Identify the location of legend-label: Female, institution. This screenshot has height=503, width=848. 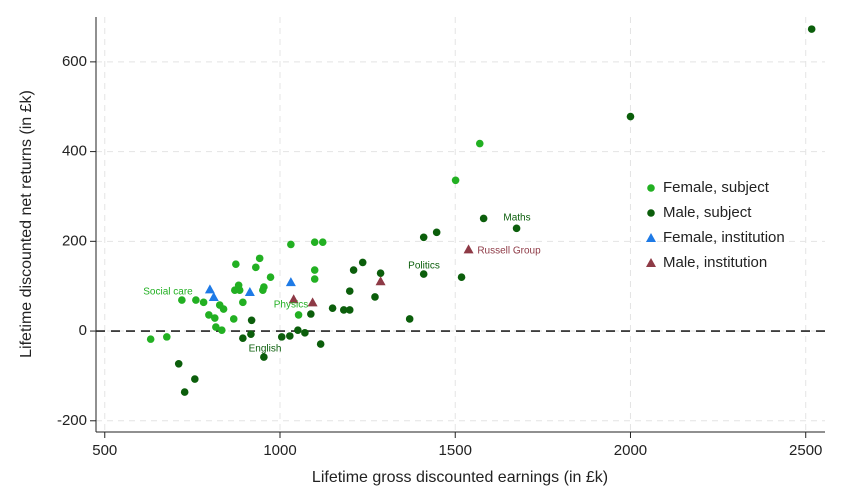
(724, 237).